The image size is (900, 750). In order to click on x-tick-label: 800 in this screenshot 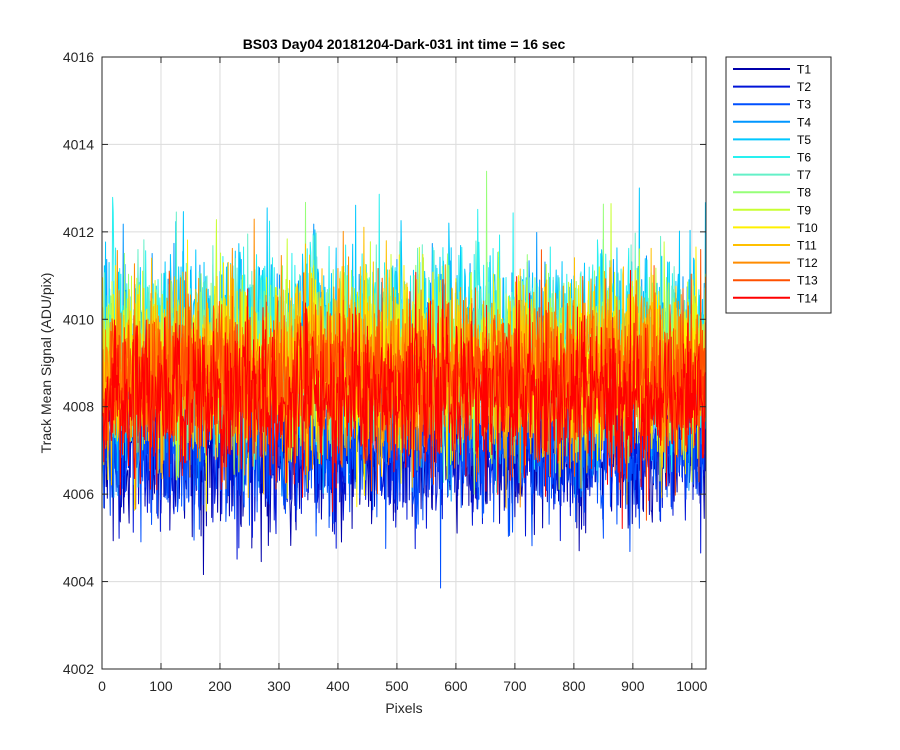, I will do `click(574, 686)`.